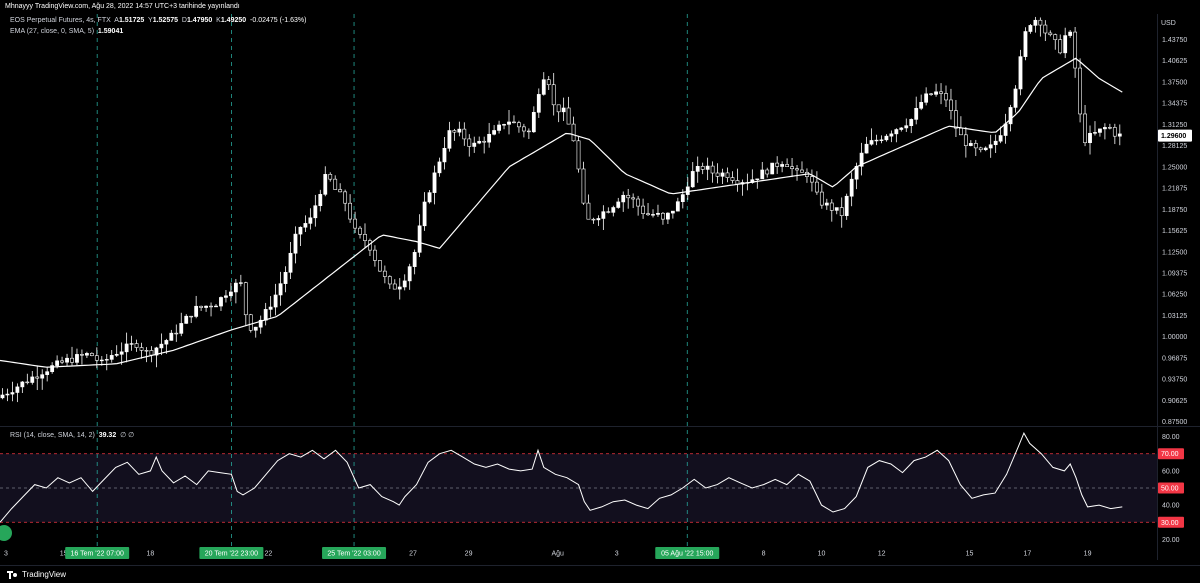  I want to click on price-tick-label: 1.21875, so click(1174, 189).